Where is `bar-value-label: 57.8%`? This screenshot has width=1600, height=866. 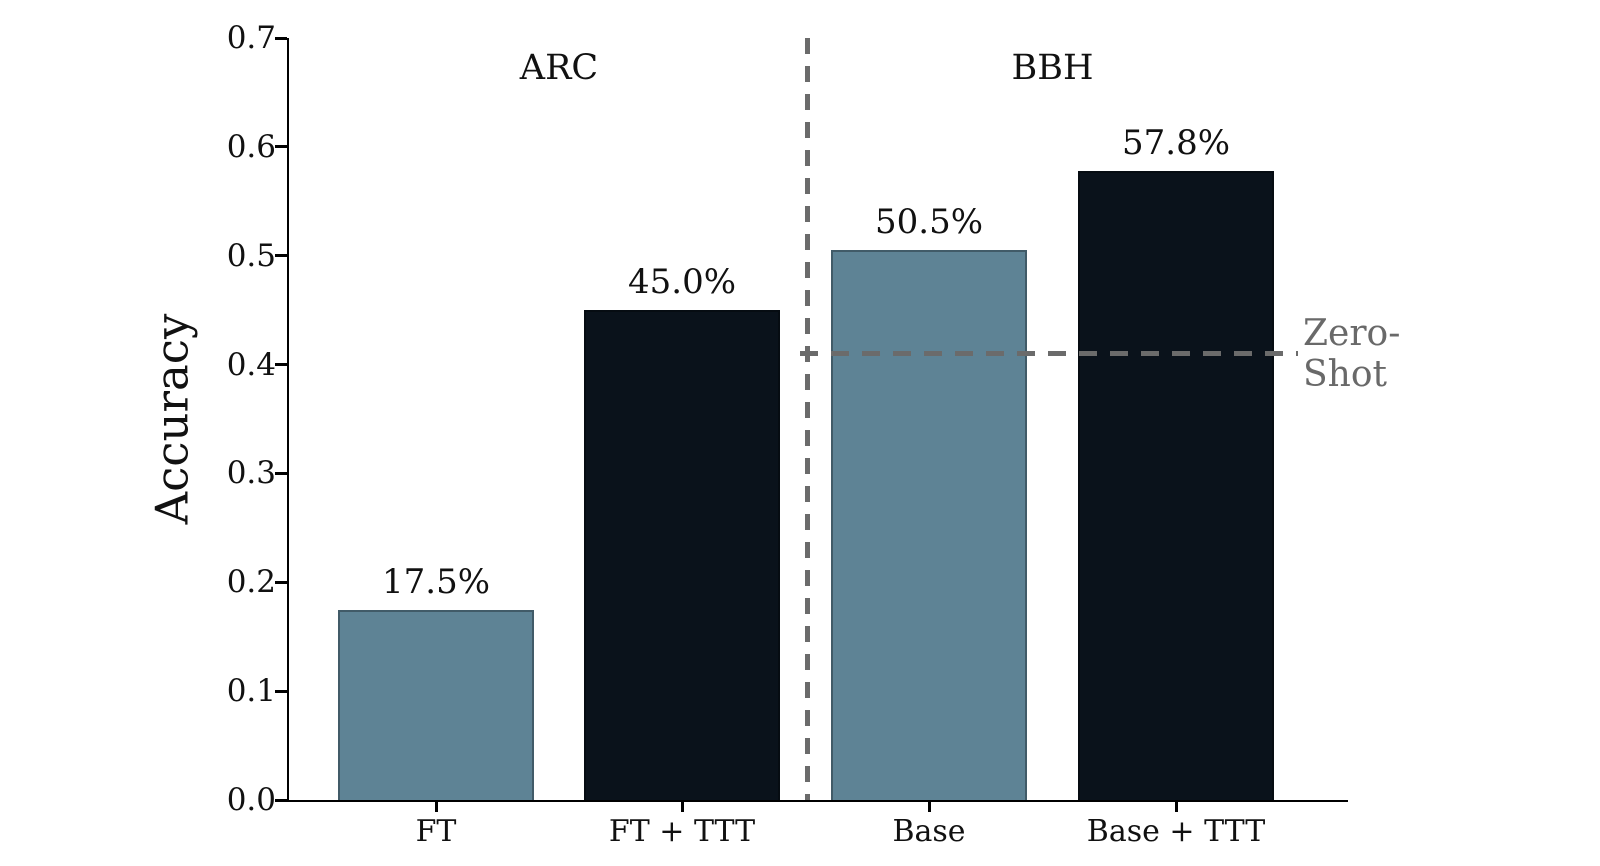
bar-value-label: 57.8% is located at coordinates (1176, 142).